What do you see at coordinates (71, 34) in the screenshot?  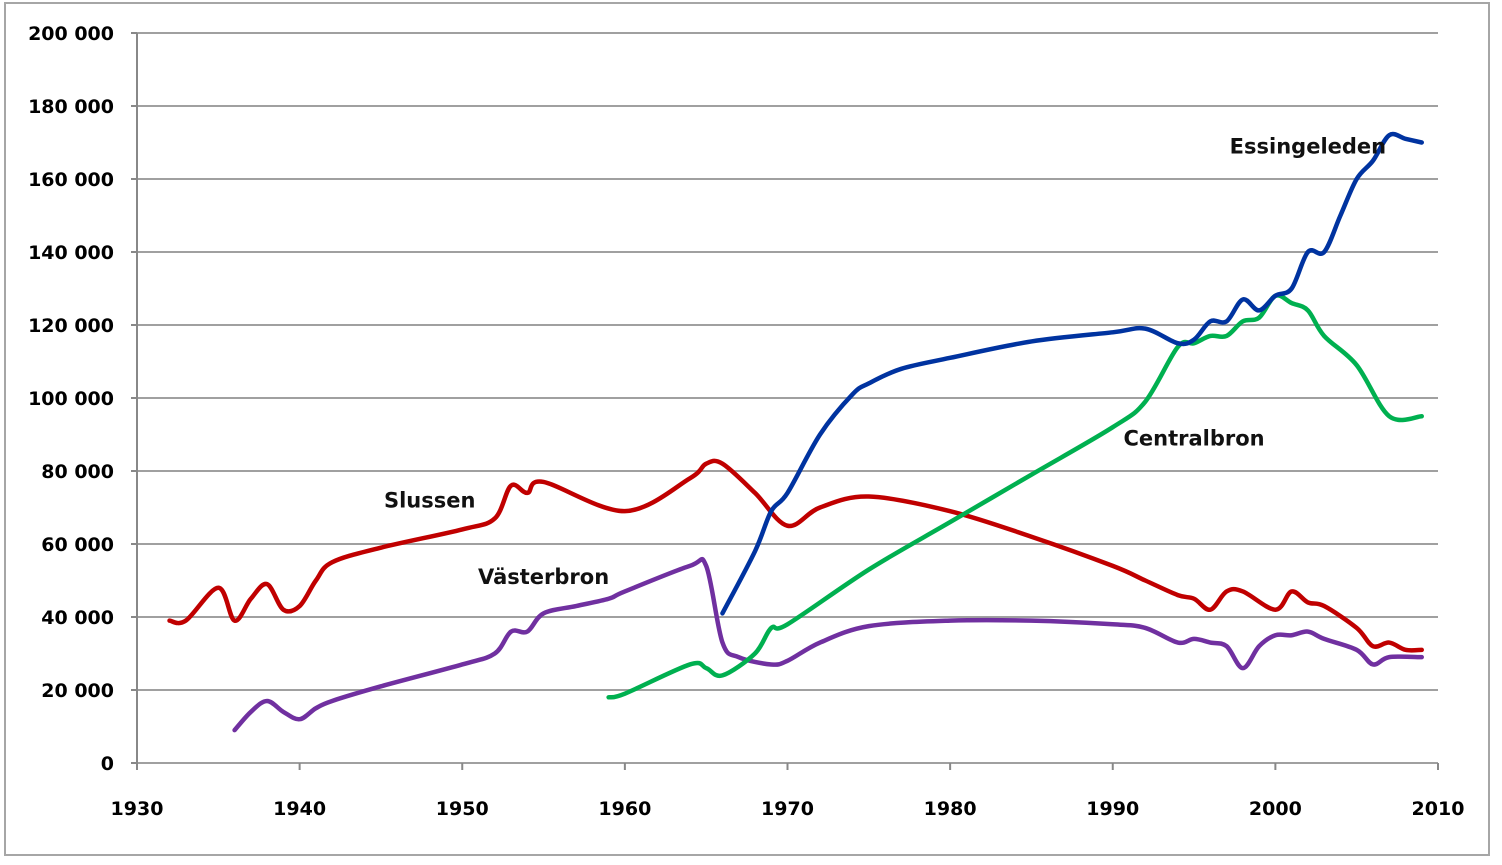 I see `y-tick-label: 200 000` at bounding box center [71, 34].